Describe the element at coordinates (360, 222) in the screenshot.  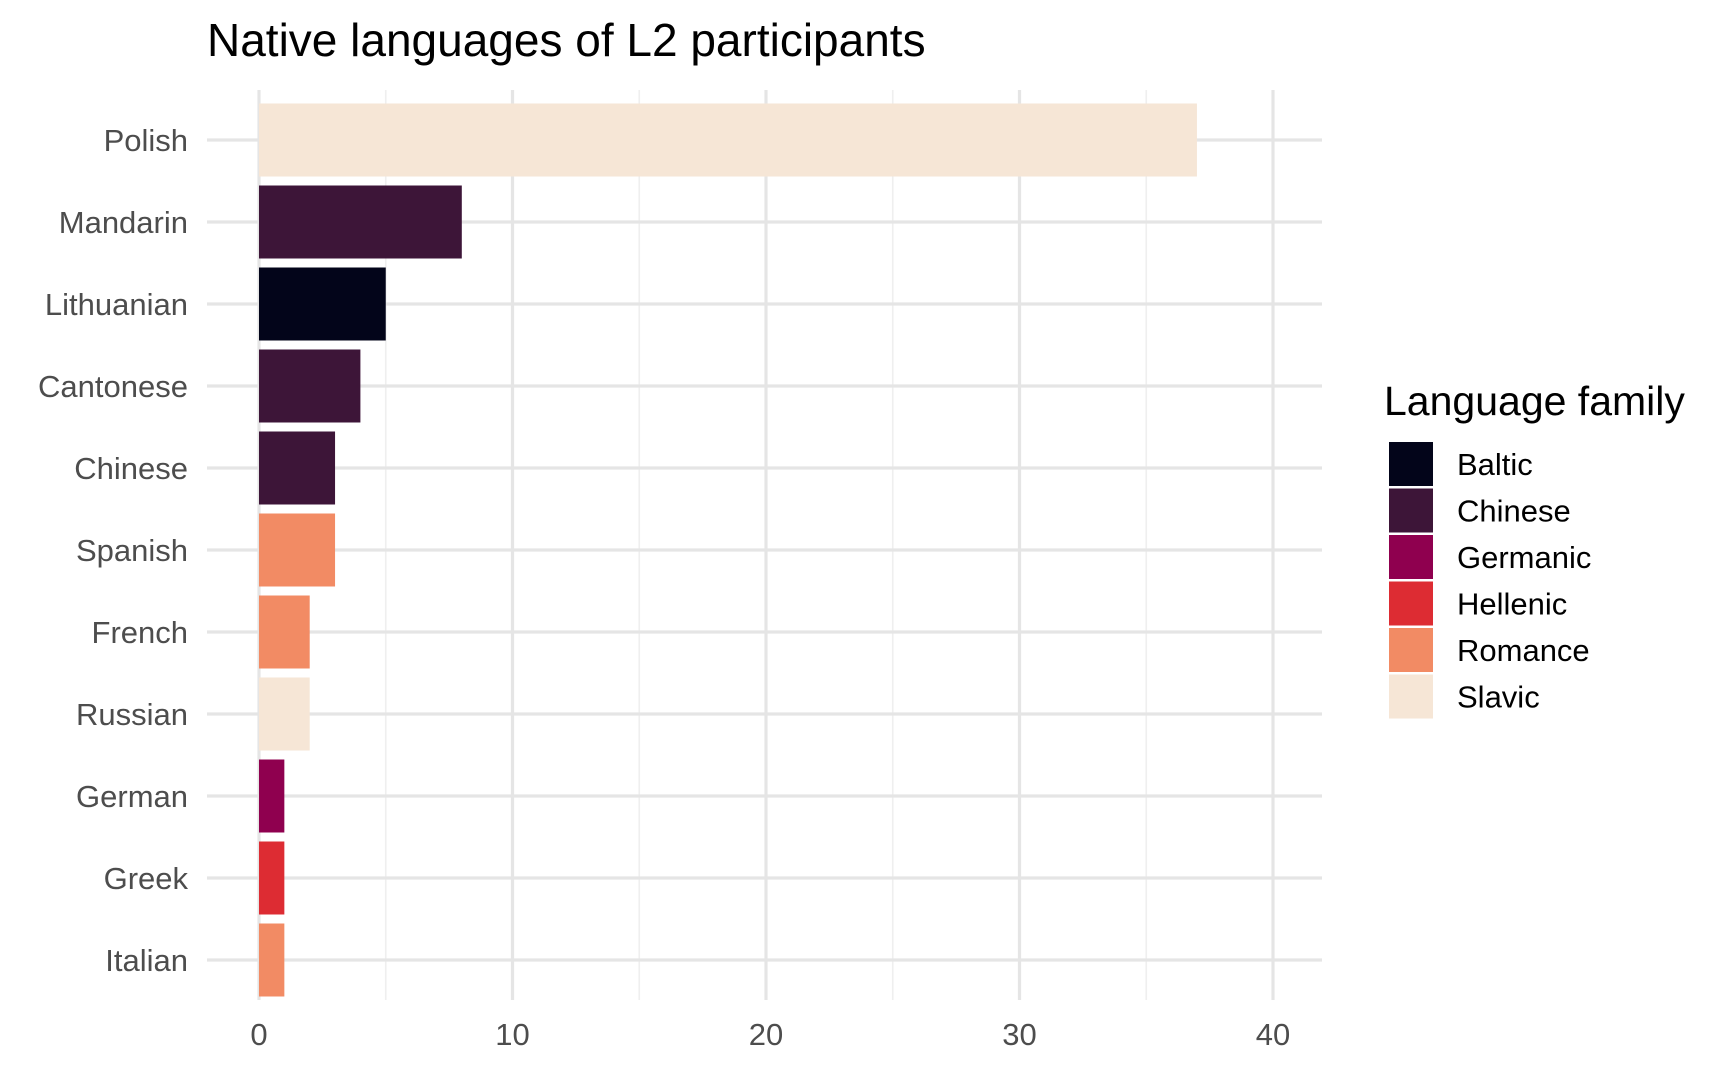
I see `bar-mandarin` at that location.